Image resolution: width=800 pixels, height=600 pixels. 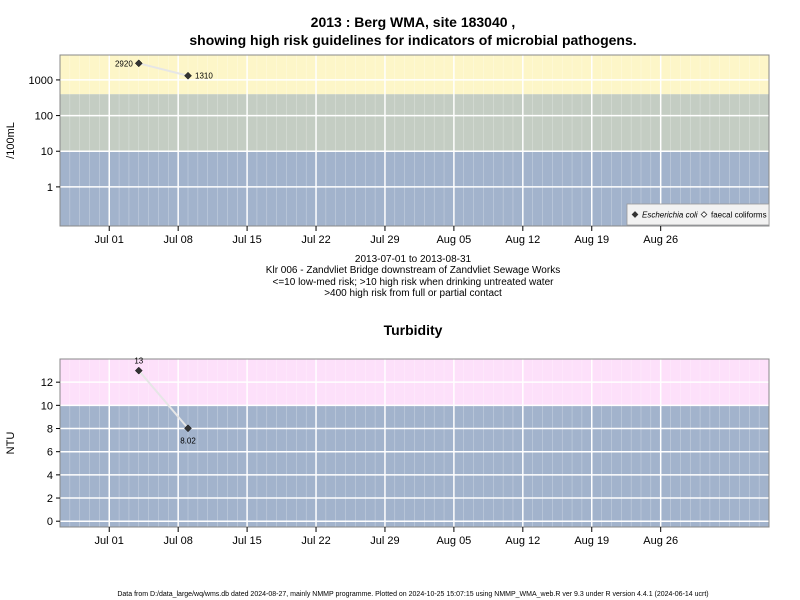 I want to click on data-label: 13, so click(x=138, y=361).